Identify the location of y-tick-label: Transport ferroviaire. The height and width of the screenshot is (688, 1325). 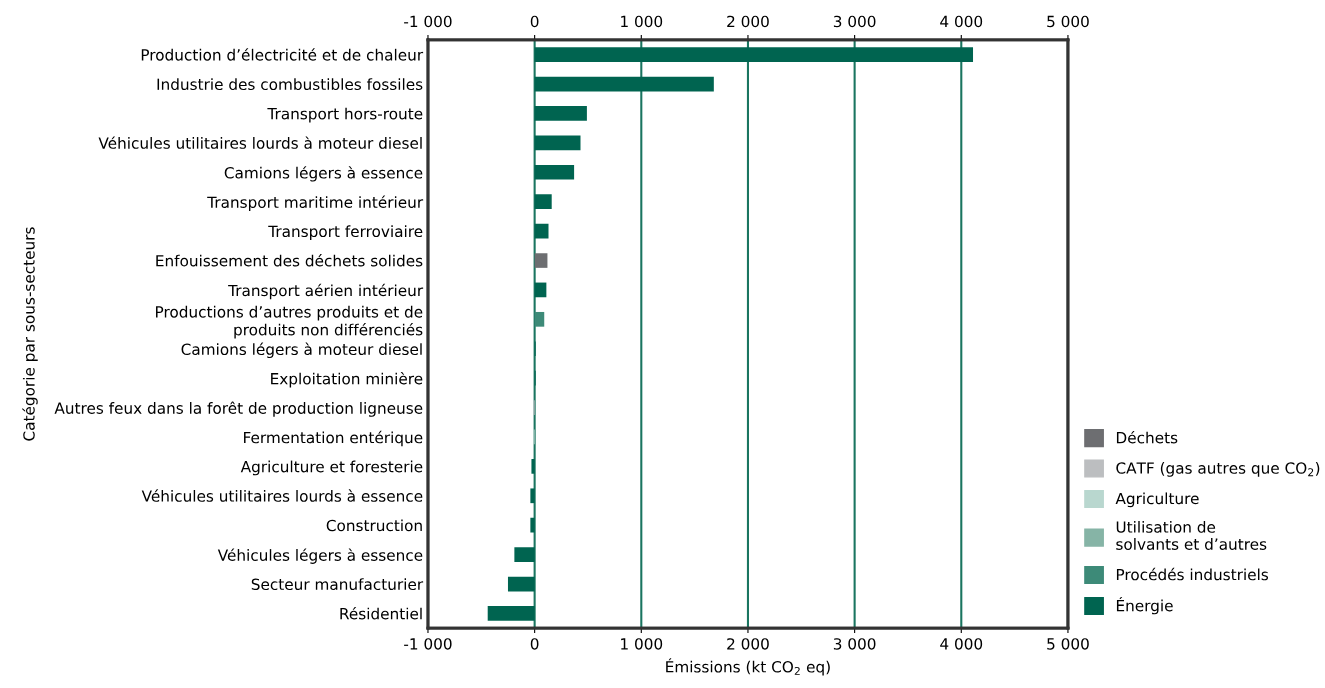
(345, 233).